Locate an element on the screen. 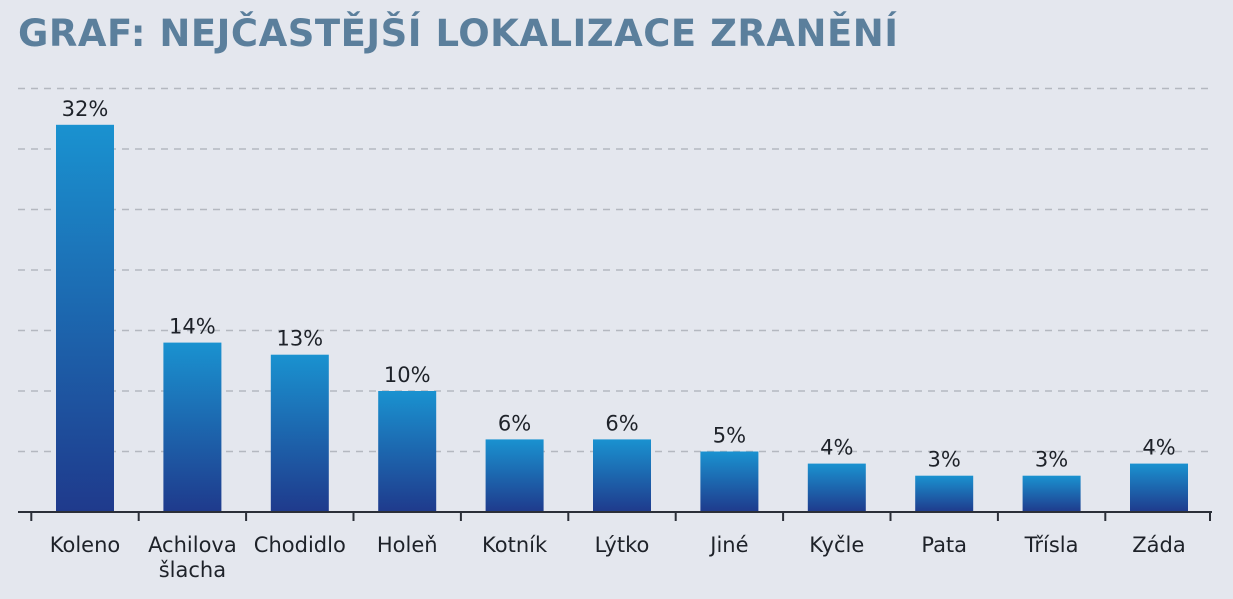 This screenshot has width=1233, height=599. value-label: 13% is located at coordinates (299, 339).